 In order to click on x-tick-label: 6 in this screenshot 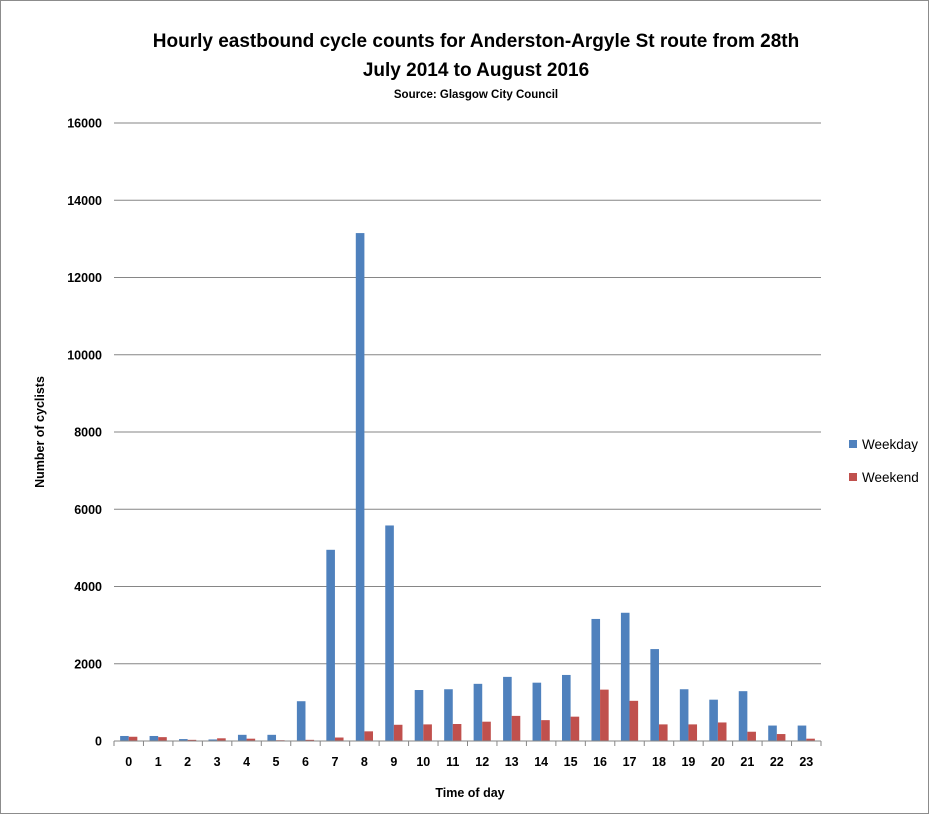, I will do `click(305, 762)`.